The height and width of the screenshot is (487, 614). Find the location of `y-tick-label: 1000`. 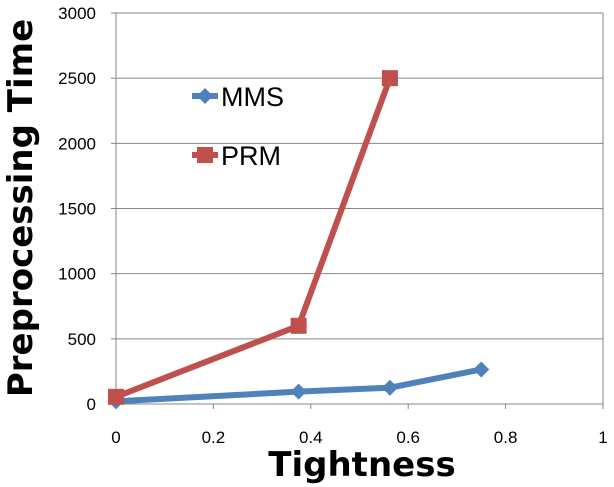

y-tick-label: 1000 is located at coordinates (77, 274).